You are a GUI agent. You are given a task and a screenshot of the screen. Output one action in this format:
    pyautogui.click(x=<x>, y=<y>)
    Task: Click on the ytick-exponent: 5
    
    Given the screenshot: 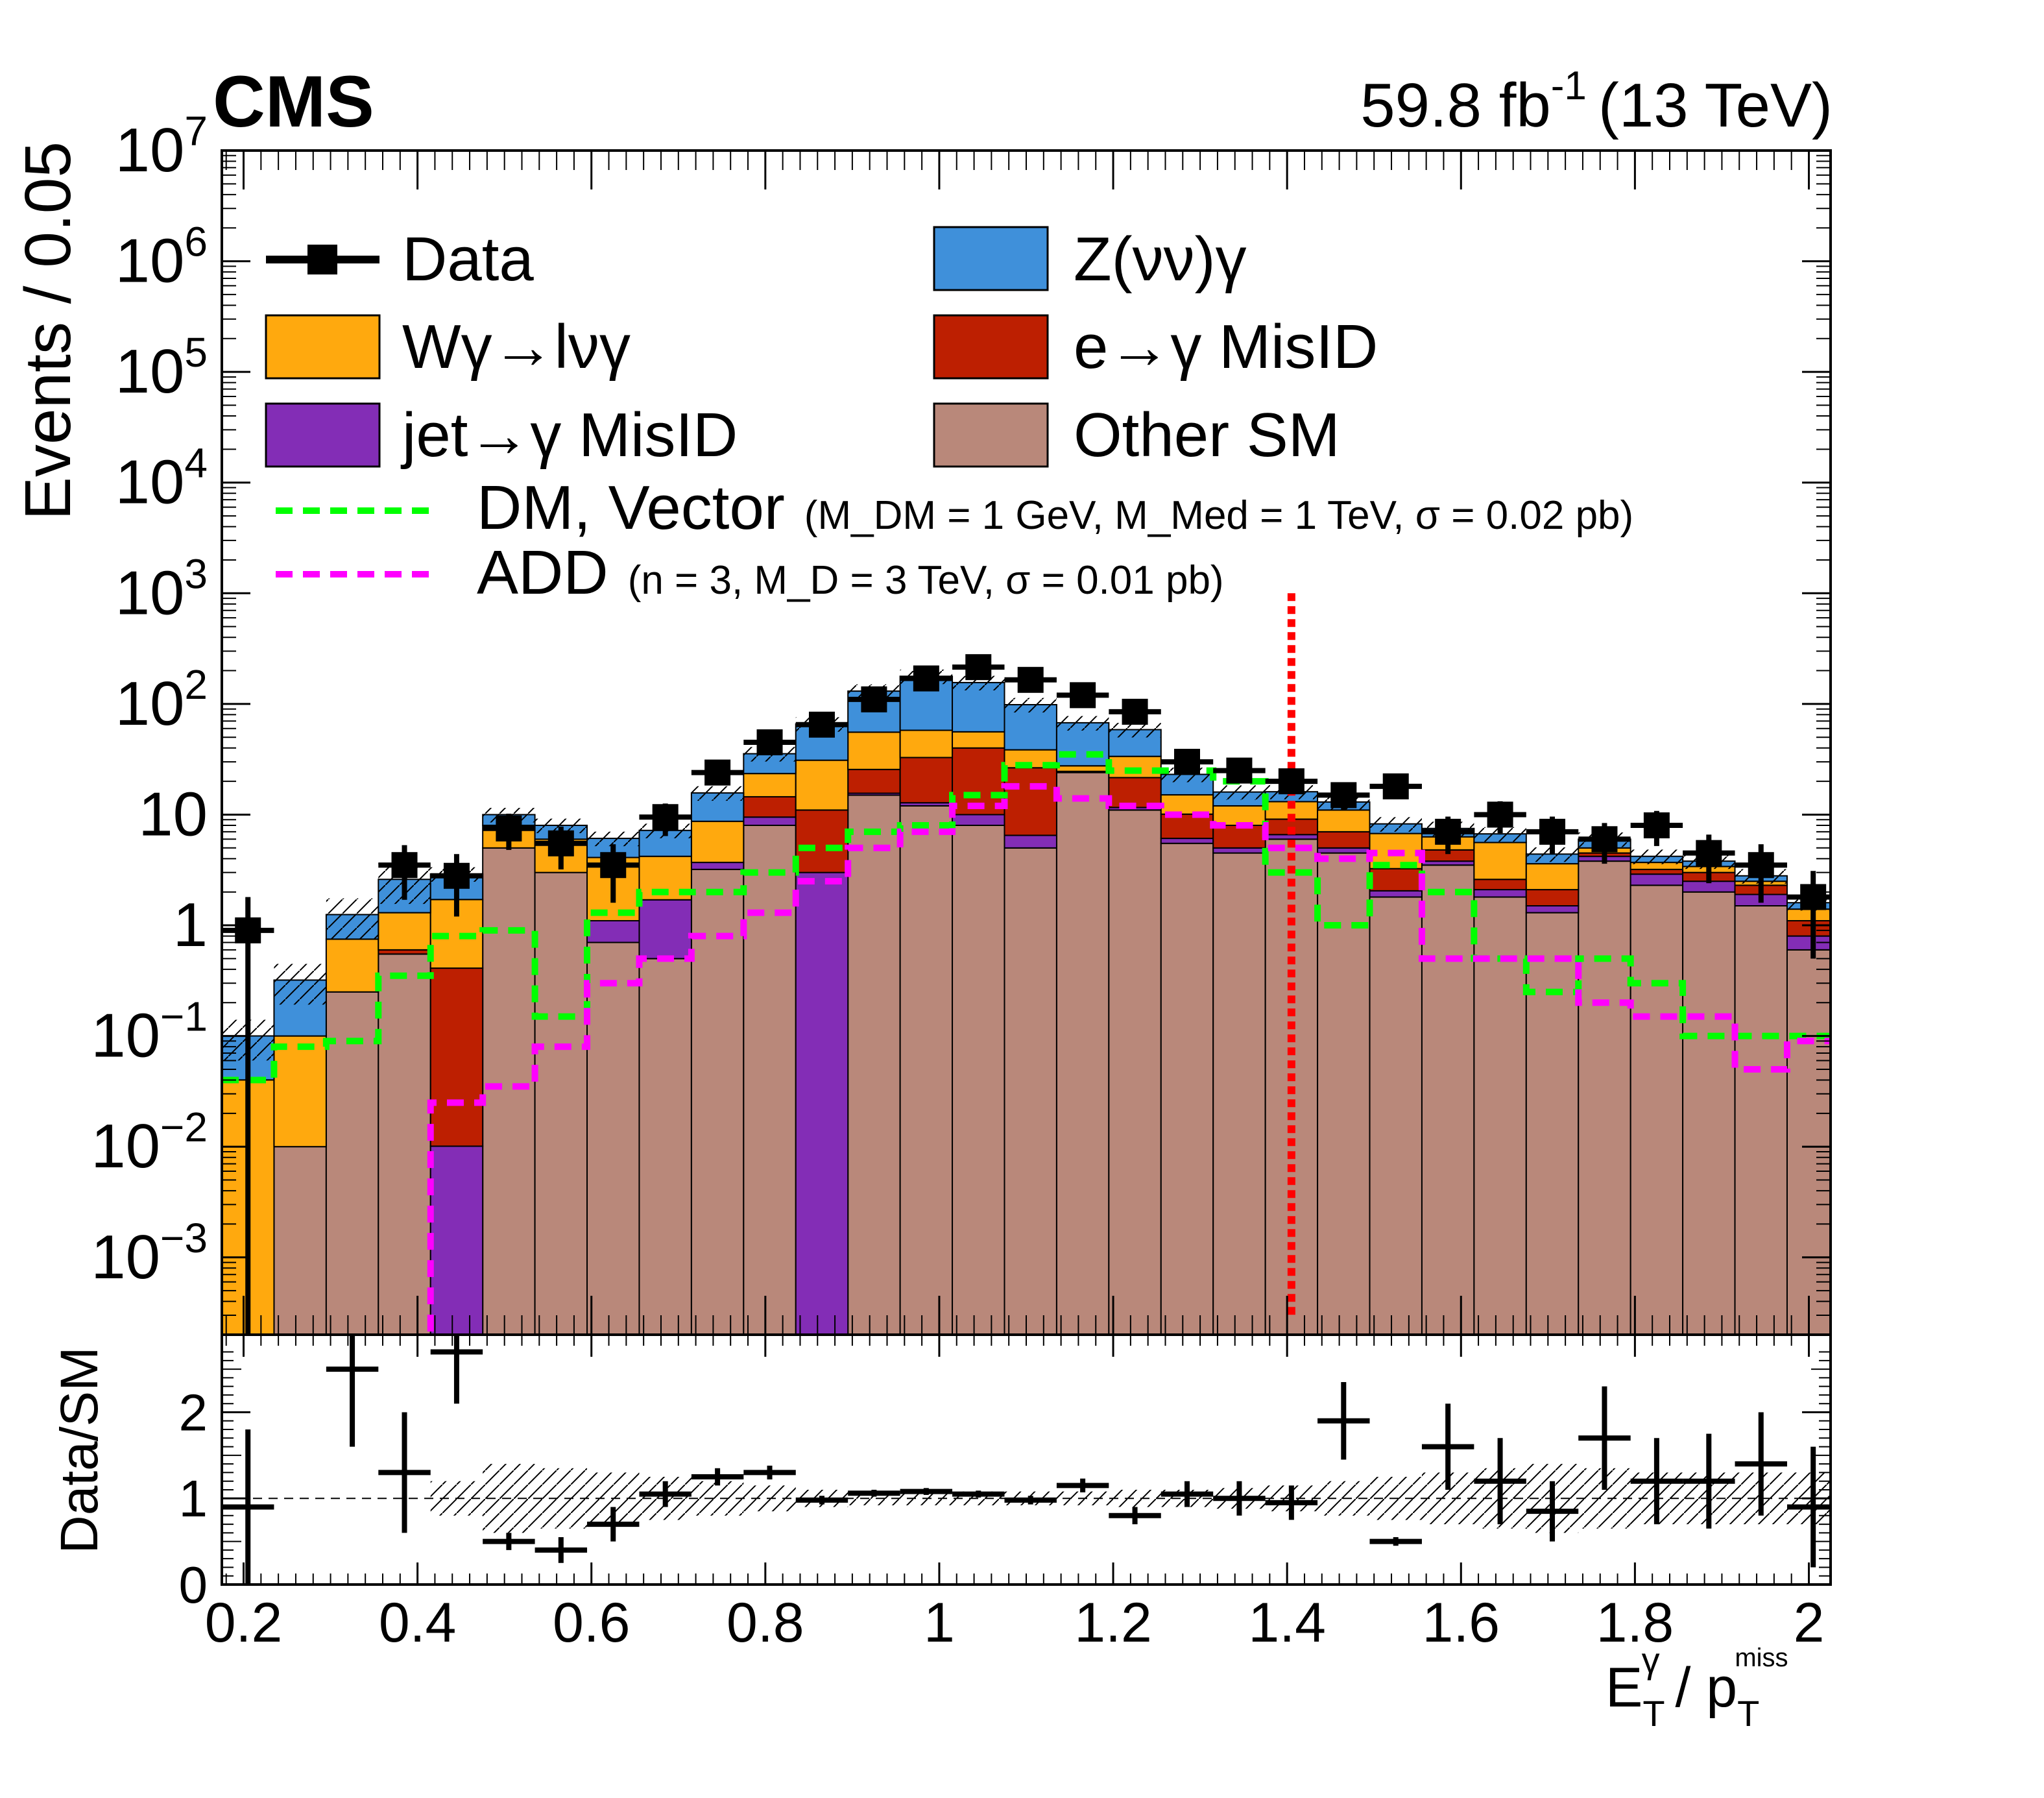 What is the action you would take?
    pyautogui.click(x=196, y=352)
    